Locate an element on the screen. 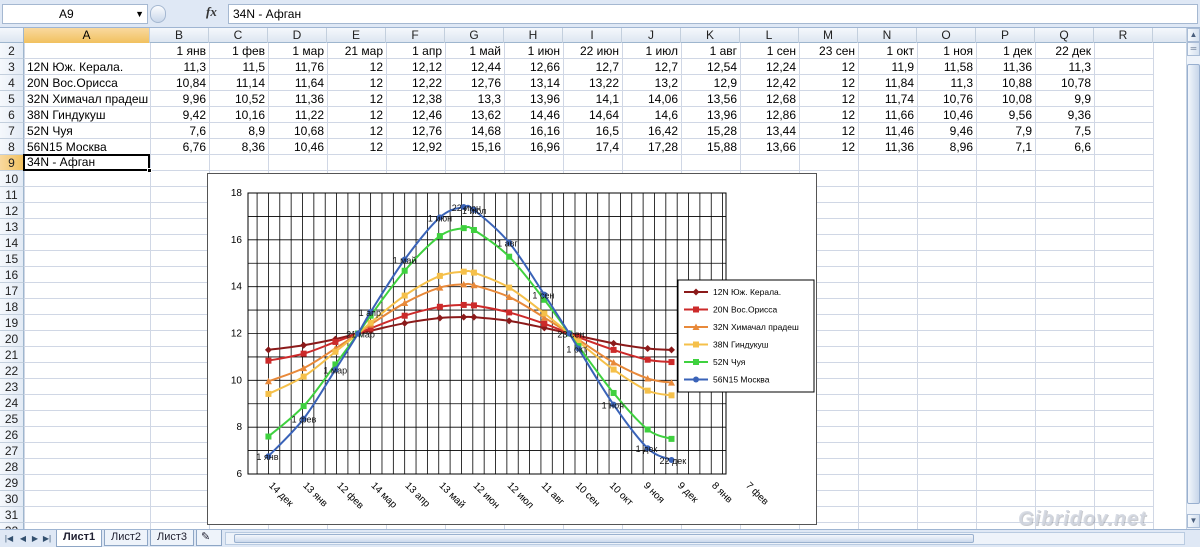 The height and width of the screenshot is (547, 1200). value-cell: 12,92 is located at coordinates (426, 147).